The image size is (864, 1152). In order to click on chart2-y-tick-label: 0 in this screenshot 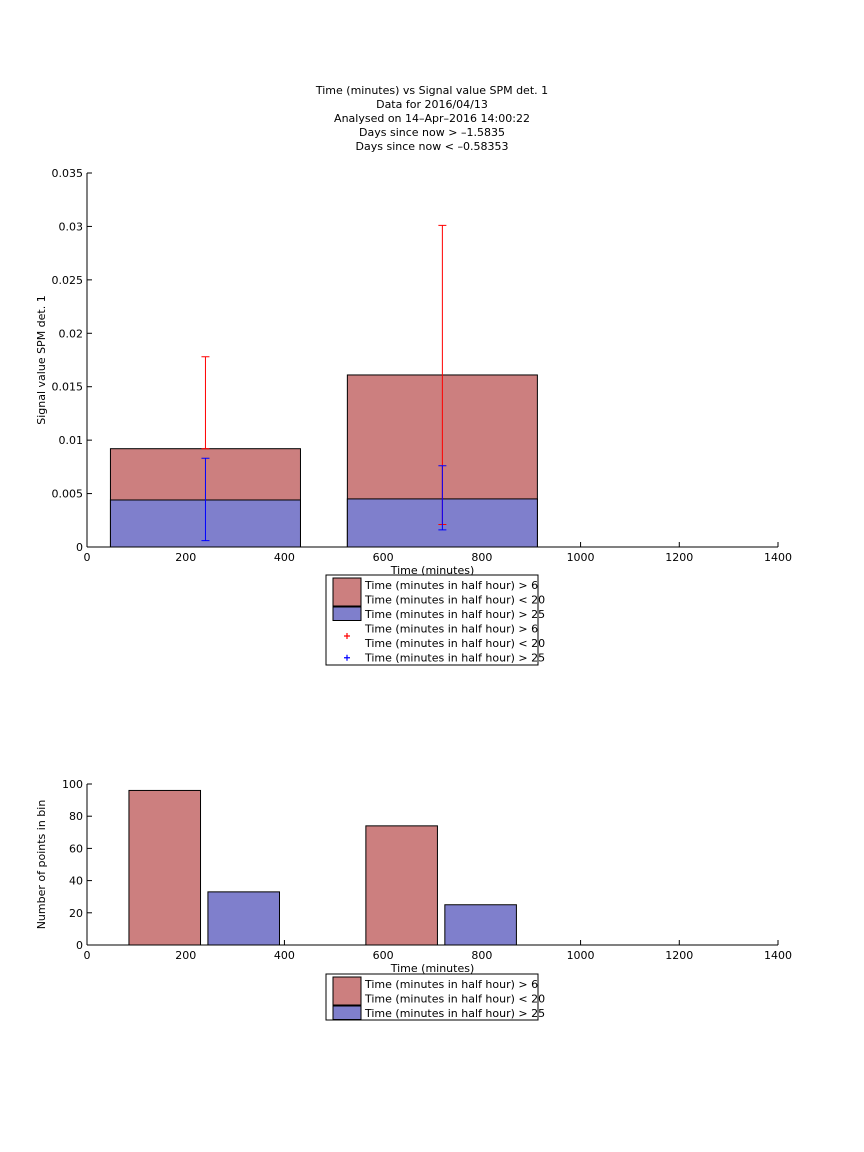, I will do `click(79, 945)`.